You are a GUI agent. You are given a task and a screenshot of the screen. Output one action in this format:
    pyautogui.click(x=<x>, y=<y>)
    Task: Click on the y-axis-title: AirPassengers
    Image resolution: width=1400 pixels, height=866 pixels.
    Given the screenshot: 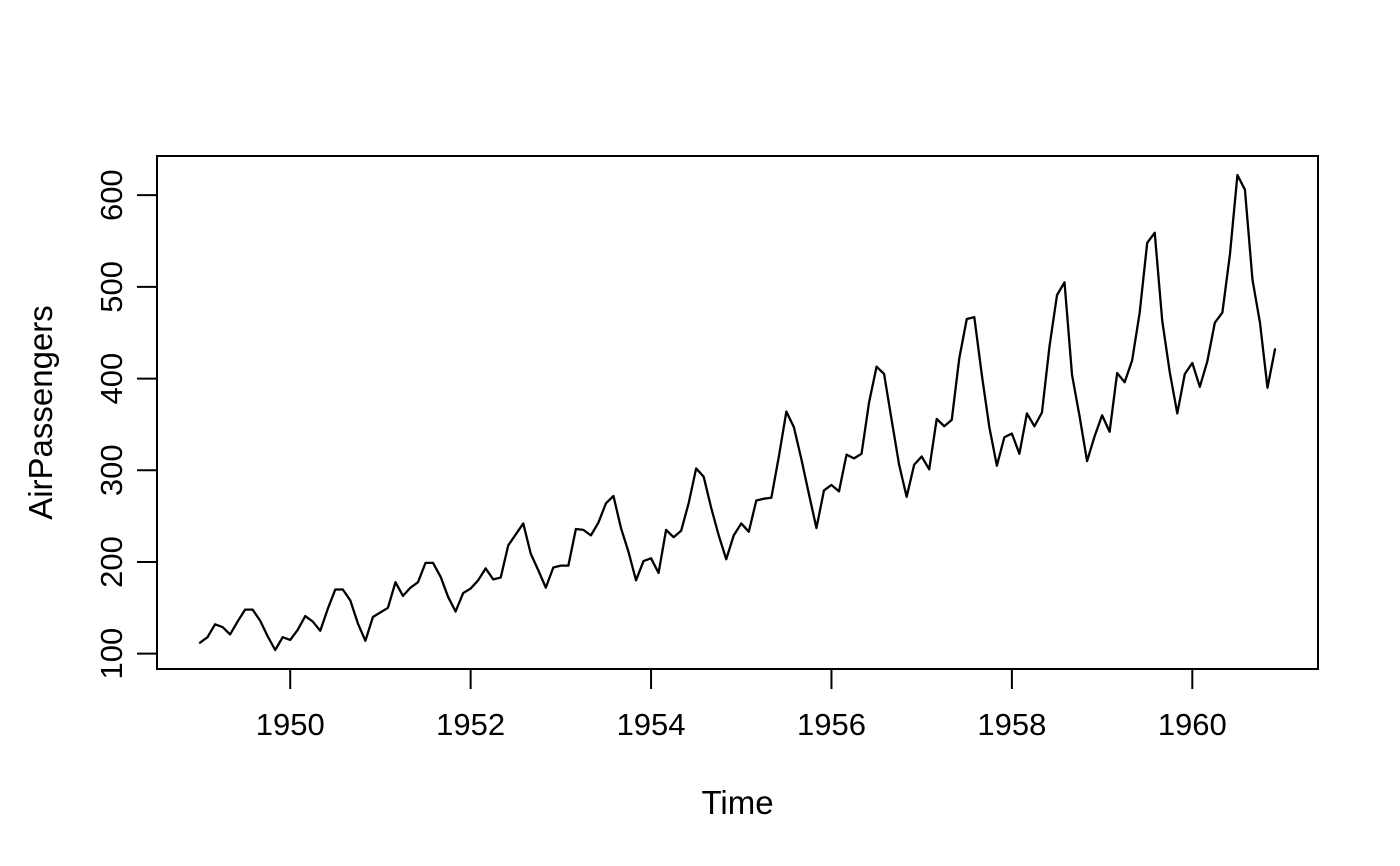 What is the action you would take?
    pyautogui.click(x=40, y=412)
    